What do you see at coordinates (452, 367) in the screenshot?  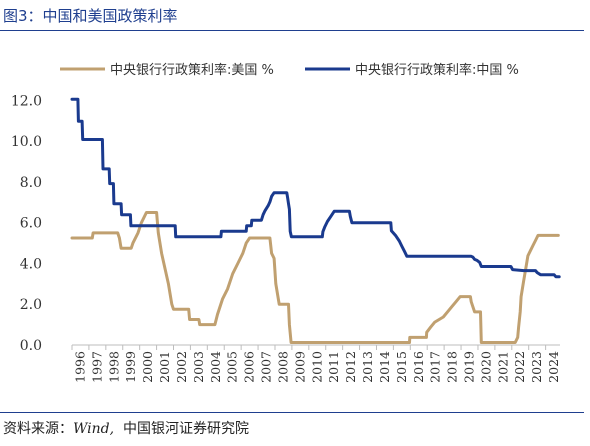 I see `x-tick-label: 2018` at bounding box center [452, 367].